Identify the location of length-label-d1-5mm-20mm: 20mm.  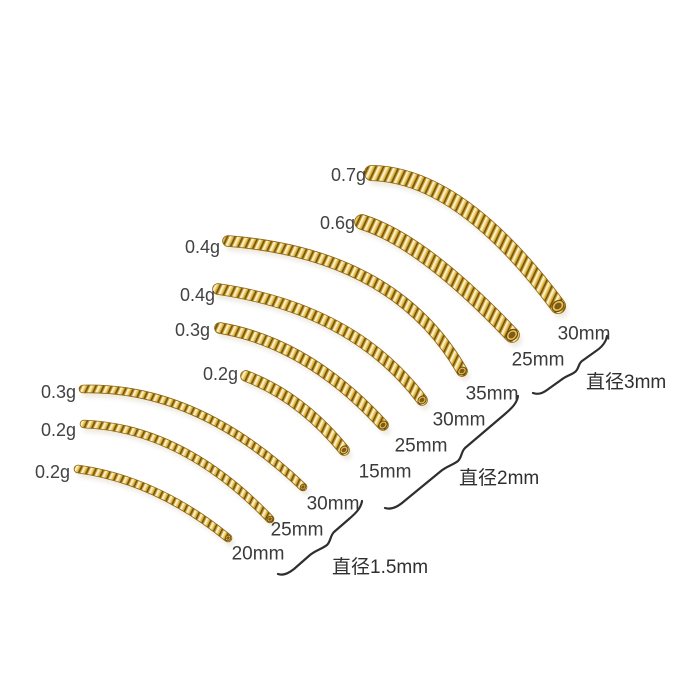
(258, 554).